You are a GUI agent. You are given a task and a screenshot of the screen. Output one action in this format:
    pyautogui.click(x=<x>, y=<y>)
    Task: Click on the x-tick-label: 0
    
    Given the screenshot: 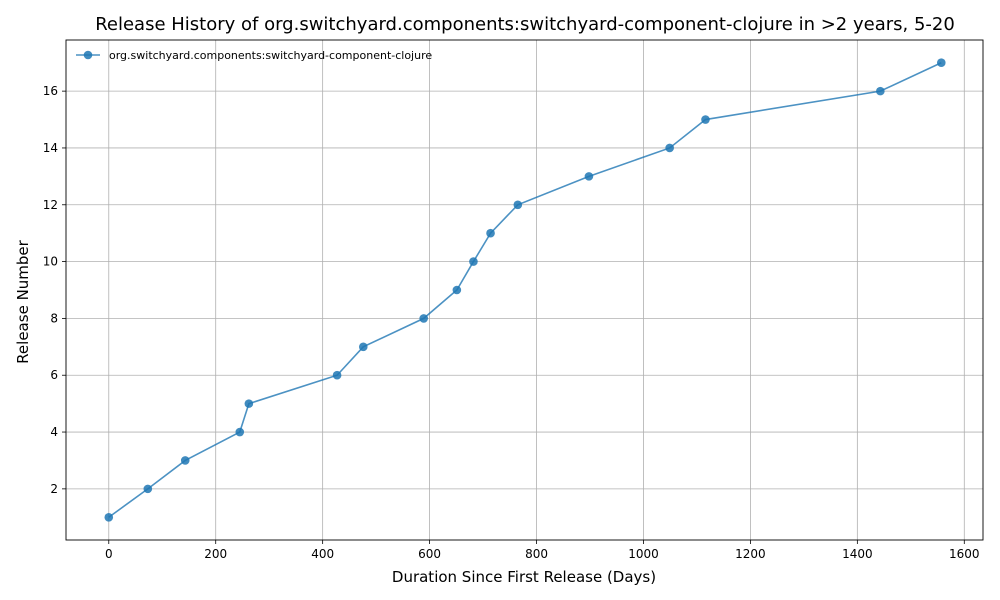 What is the action you would take?
    pyautogui.click(x=109, y=554)
    